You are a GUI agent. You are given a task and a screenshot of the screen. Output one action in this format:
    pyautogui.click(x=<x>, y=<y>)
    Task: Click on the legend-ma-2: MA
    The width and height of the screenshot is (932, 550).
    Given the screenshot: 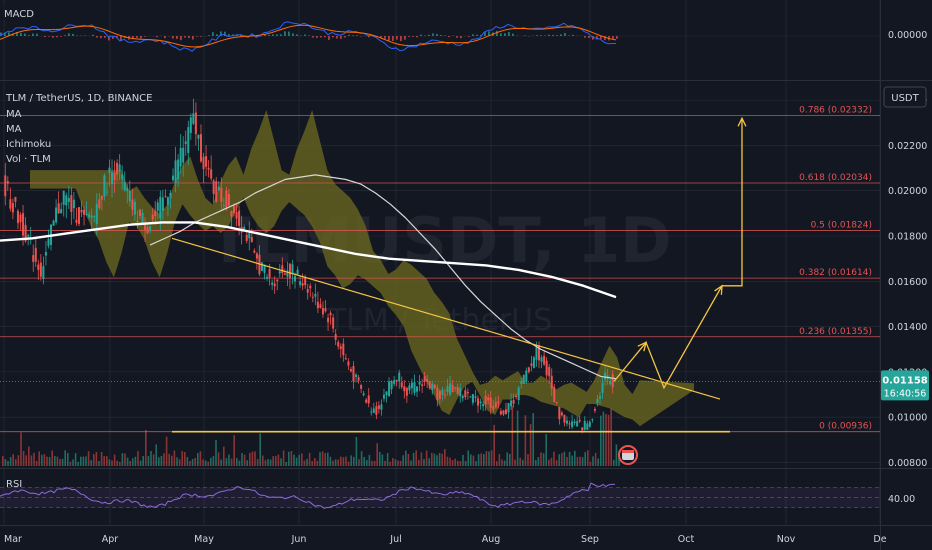 What is the action you would take?
    pyautogui.click(x=14, y=129)
    